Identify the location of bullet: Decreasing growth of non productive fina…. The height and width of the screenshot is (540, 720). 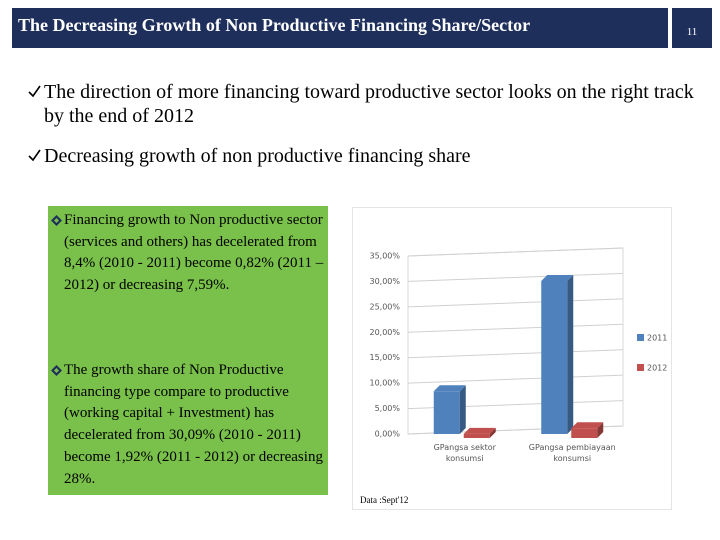
(361, 156).